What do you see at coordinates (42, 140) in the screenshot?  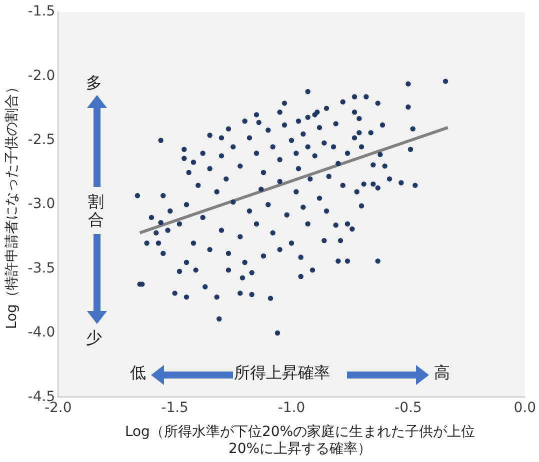 I see `y-tick-label: -2.5` at bounding box center [42, 140].